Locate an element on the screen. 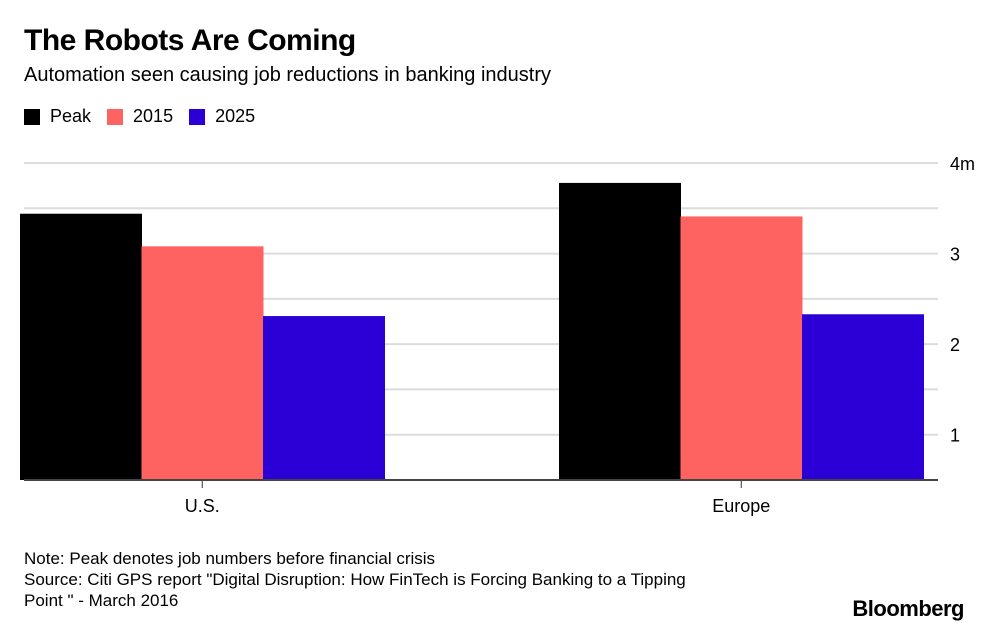 Image resolution: width=1000 pixels, height=633 pixels. legend-item-2025: 2025 is located at coordinates (222, 116).